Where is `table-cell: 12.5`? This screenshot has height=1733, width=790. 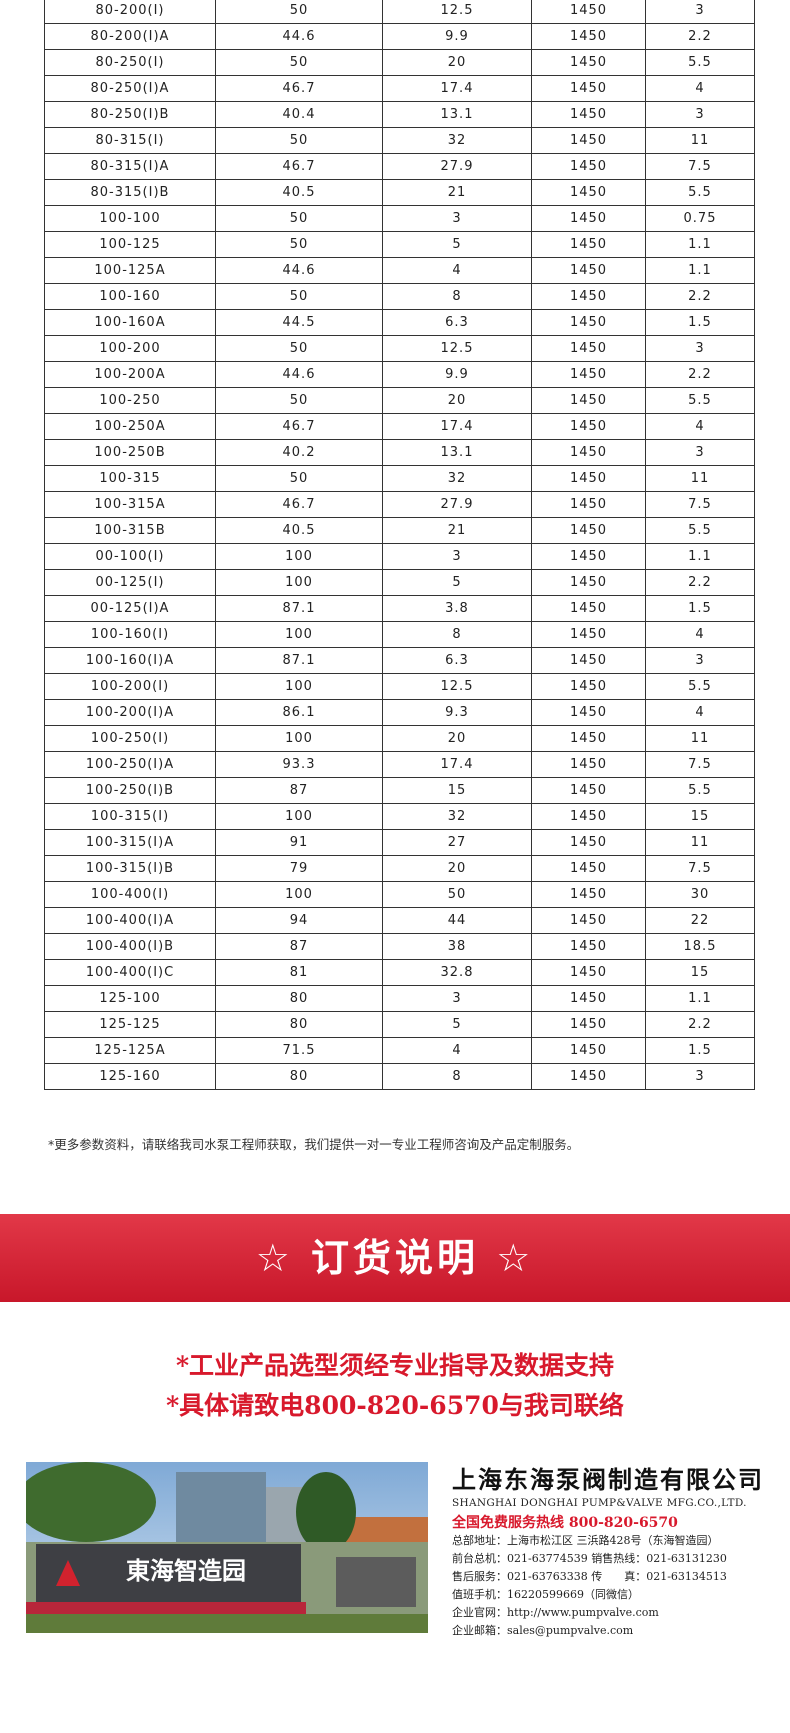 table-cell: 12.5 is located at coordinates (457, 12).